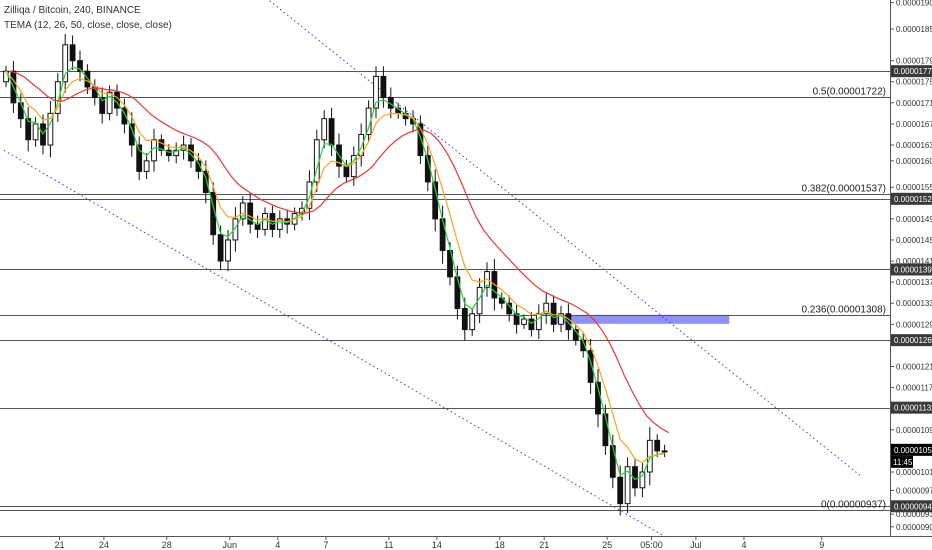  I want to click on price-tick-label: 0.00001210, so click(914, 367).